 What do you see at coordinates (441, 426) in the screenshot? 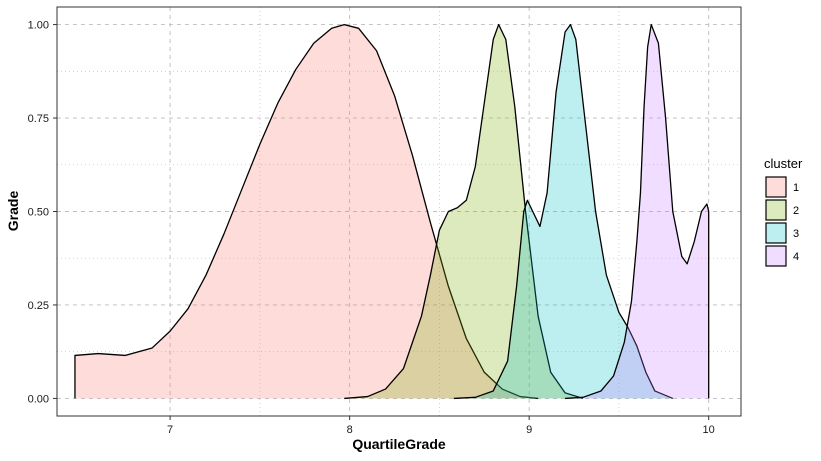
I see `x-axis-ticks: 7 8 9 10` at bounding box center [441, 426].